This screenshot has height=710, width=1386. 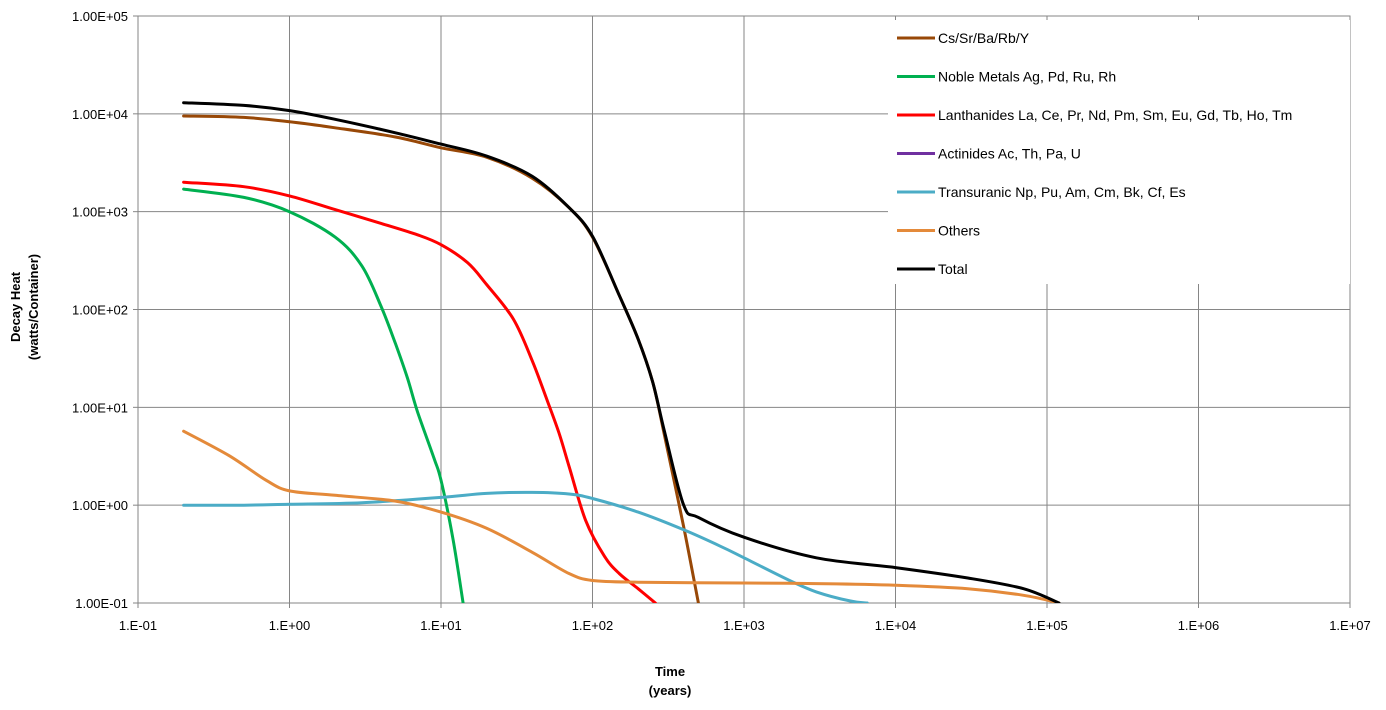 I want to click on legend-label-noble-metals-ag-pd-ru-rh: Noble Metals Ag, Pd, Ru, Rh, so click(x=1027, y=77).